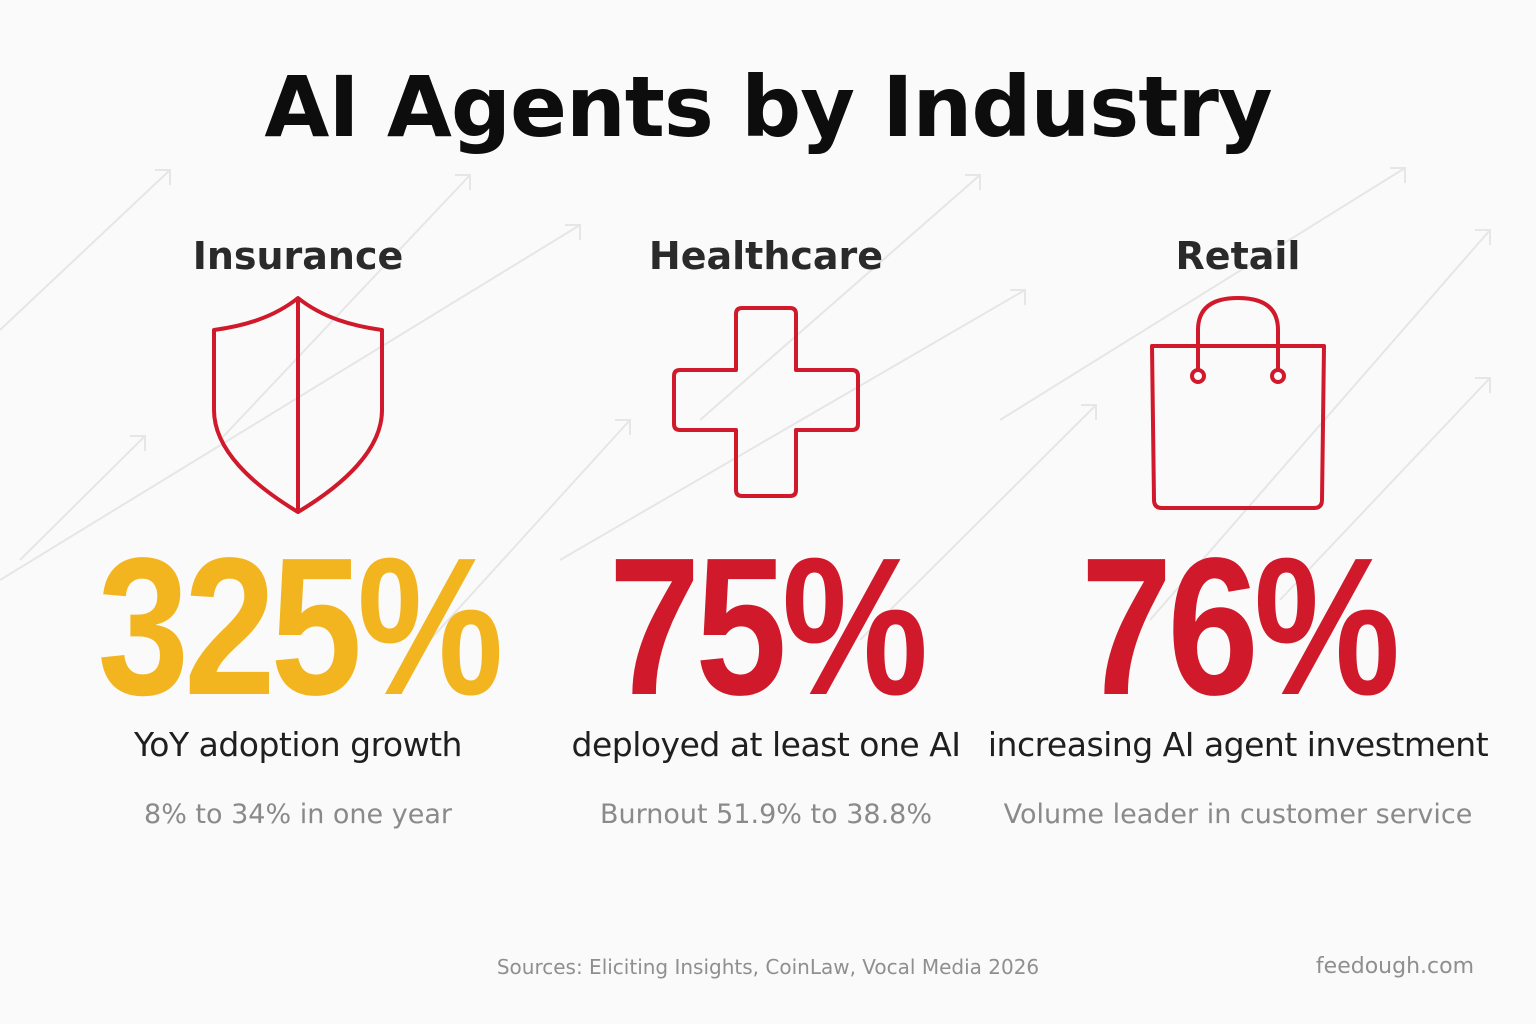  What do you see at coordinates (300, 626) in the screenshot?
I see `insurance-stat: 325%` at bounding box center [300, 626].